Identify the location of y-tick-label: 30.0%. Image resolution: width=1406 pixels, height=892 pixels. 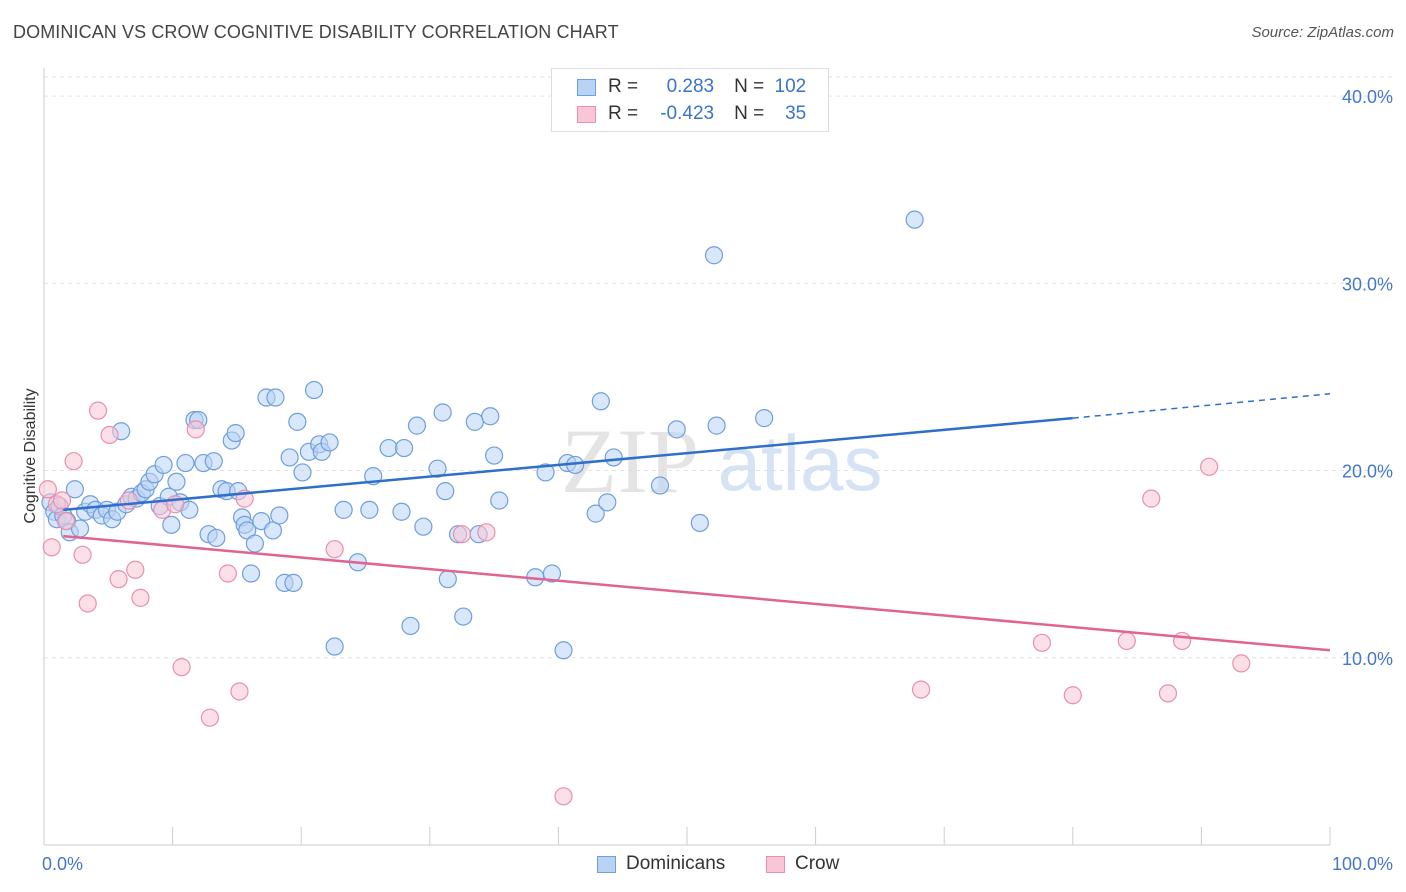
(1367, 284).